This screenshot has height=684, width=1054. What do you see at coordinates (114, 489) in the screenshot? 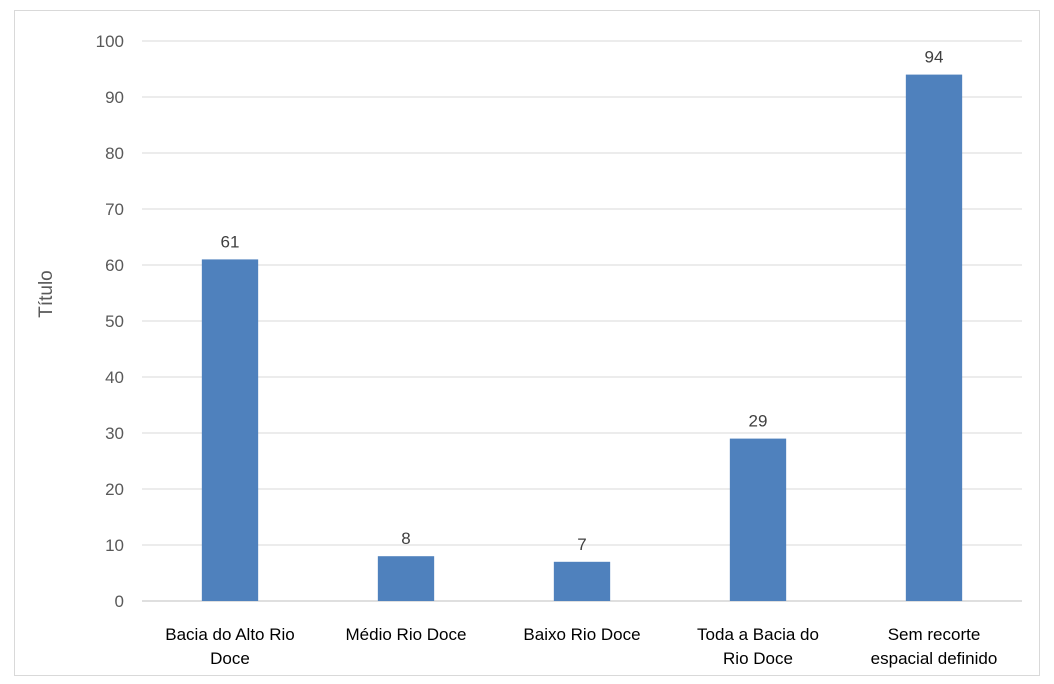
I see `y-tick-label: 20` at bounding box center [114, 489].